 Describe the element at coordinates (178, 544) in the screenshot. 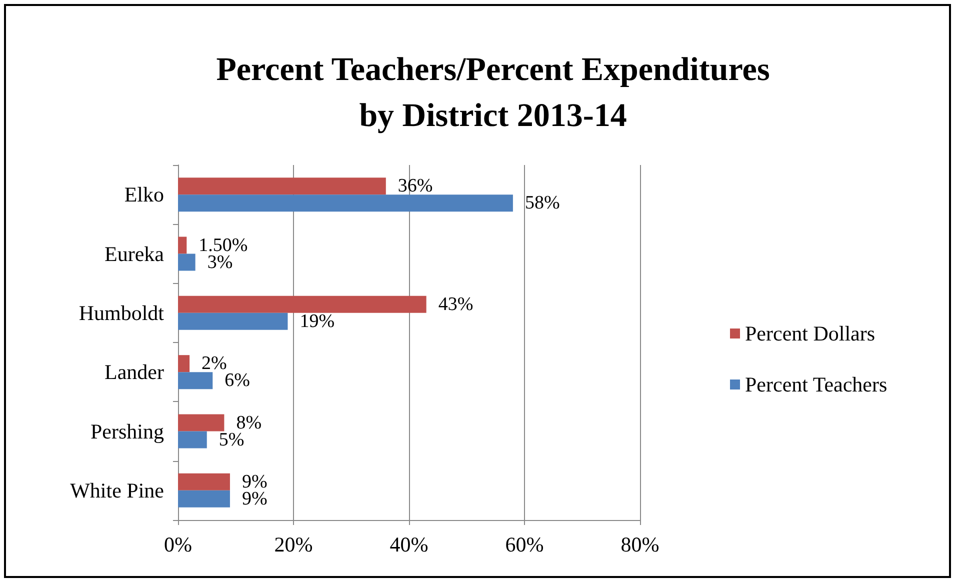

I see `x-tick-label: 0%` at that location.